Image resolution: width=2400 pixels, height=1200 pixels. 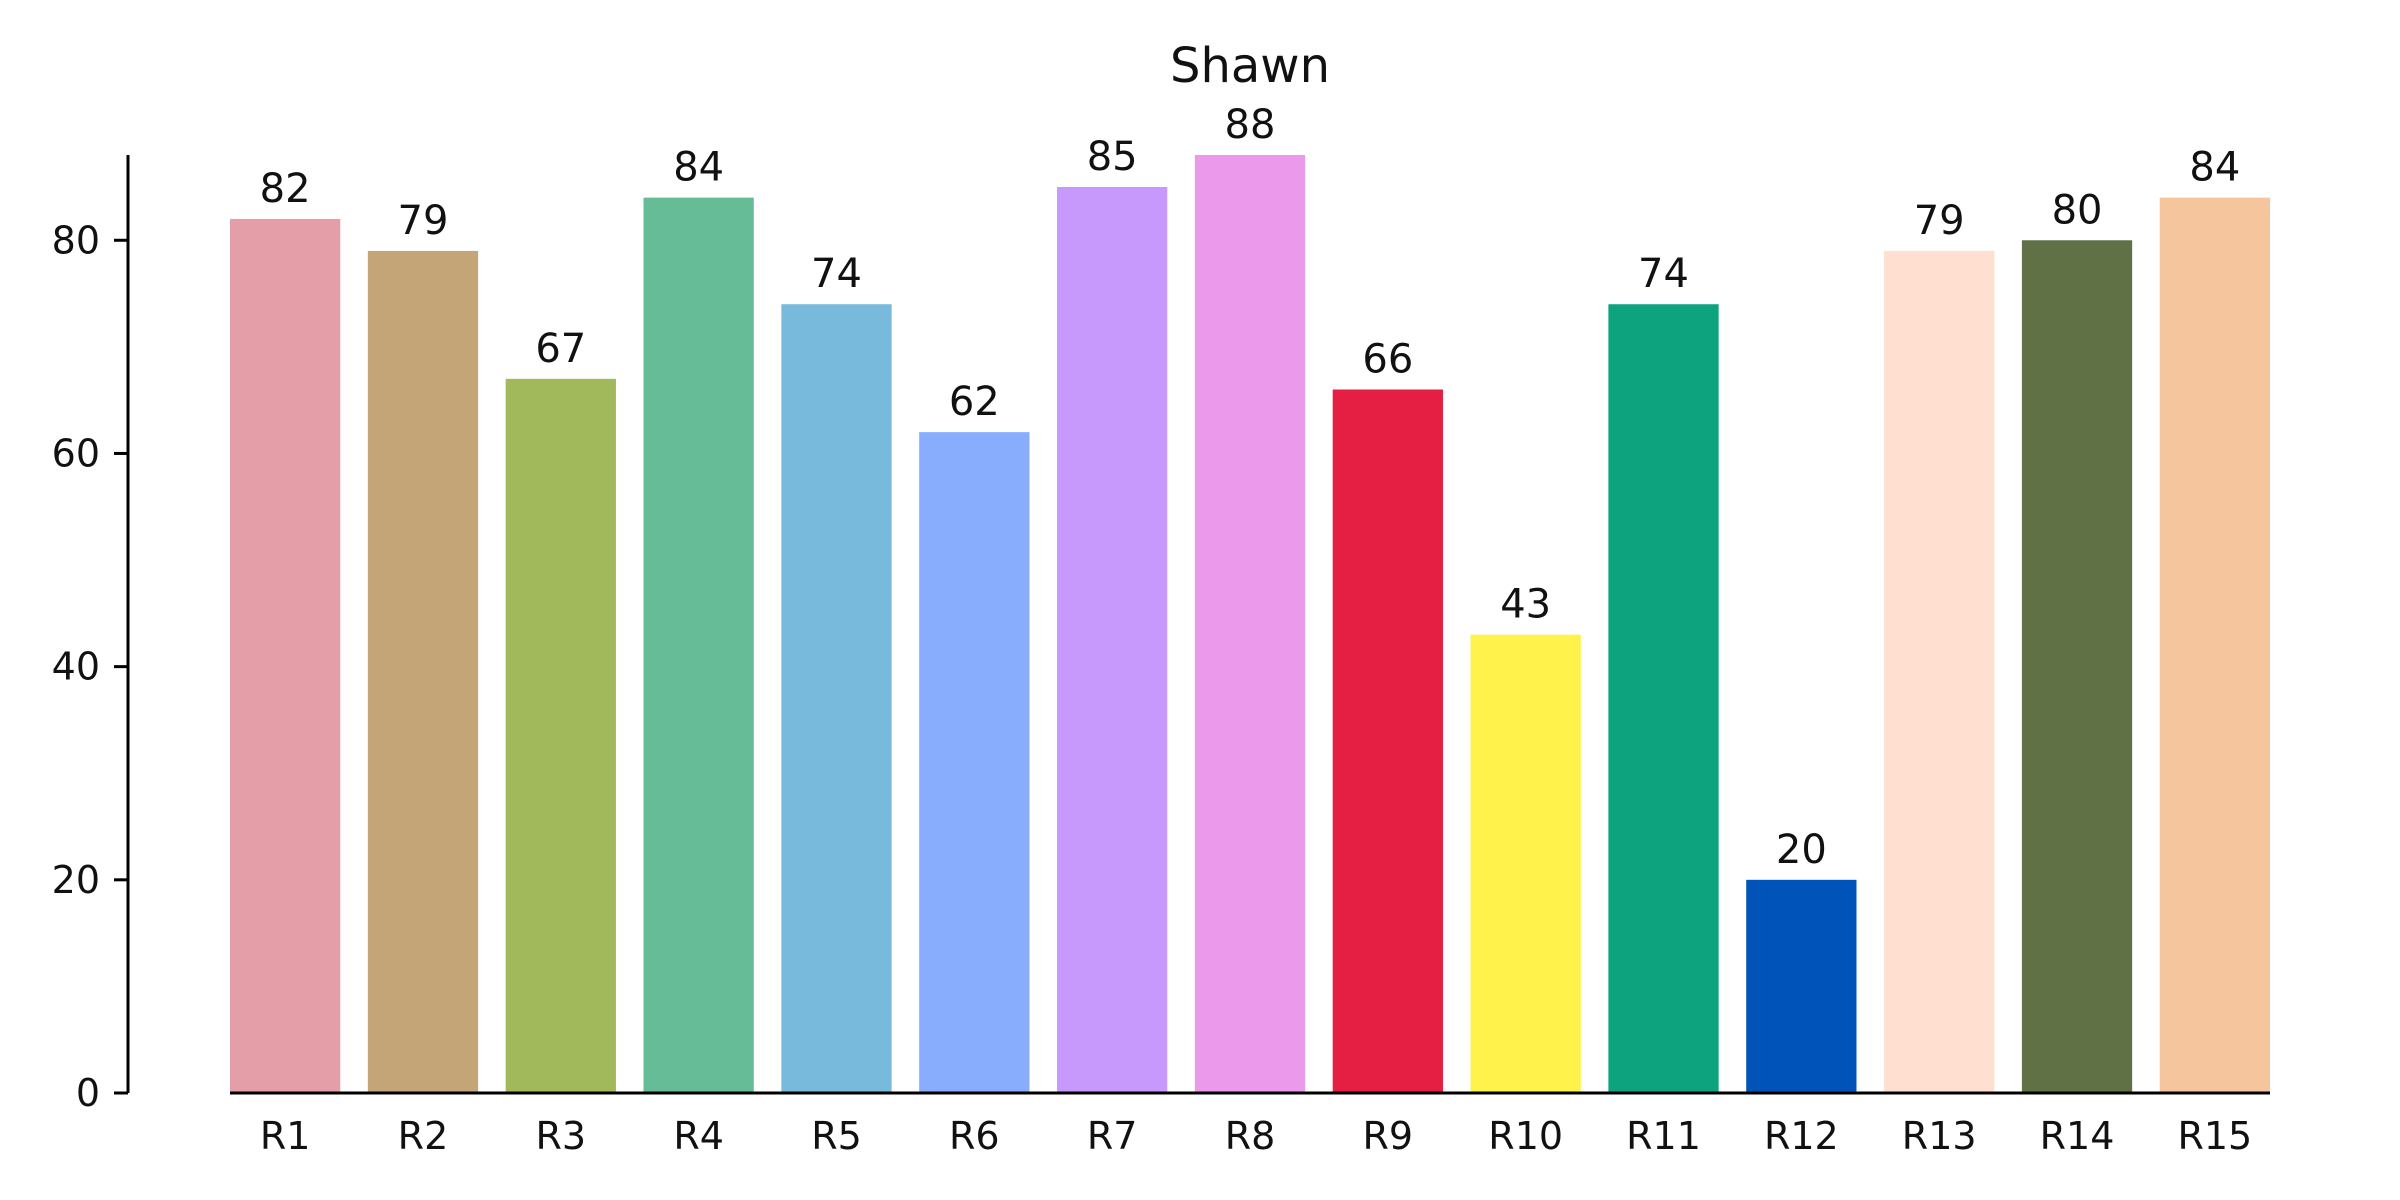 I want to click on x-tick-label-r13: R13, so click(x=1939, y=1136).